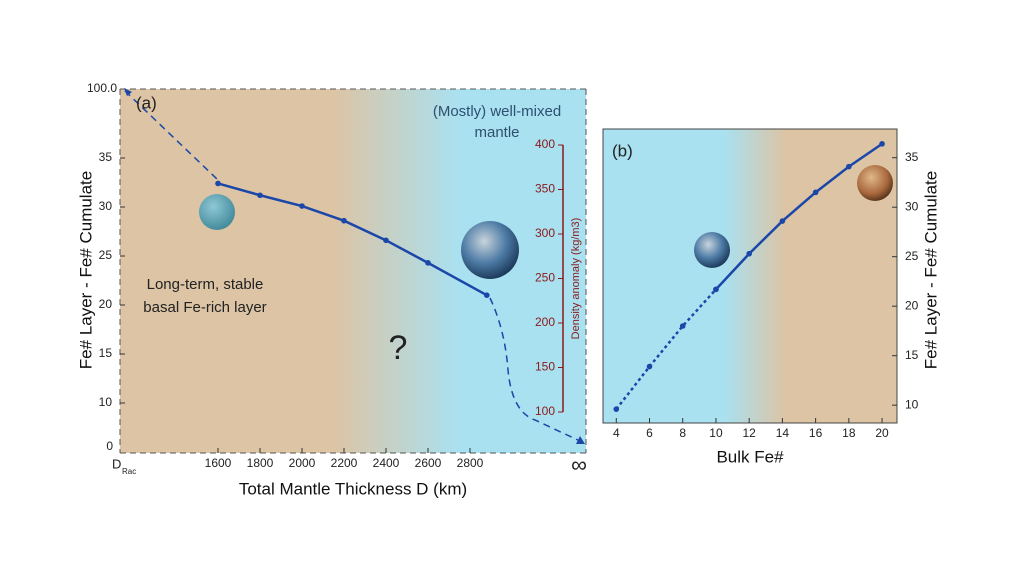  I want to click on x-tick-label: 2800, so click(470, 463).